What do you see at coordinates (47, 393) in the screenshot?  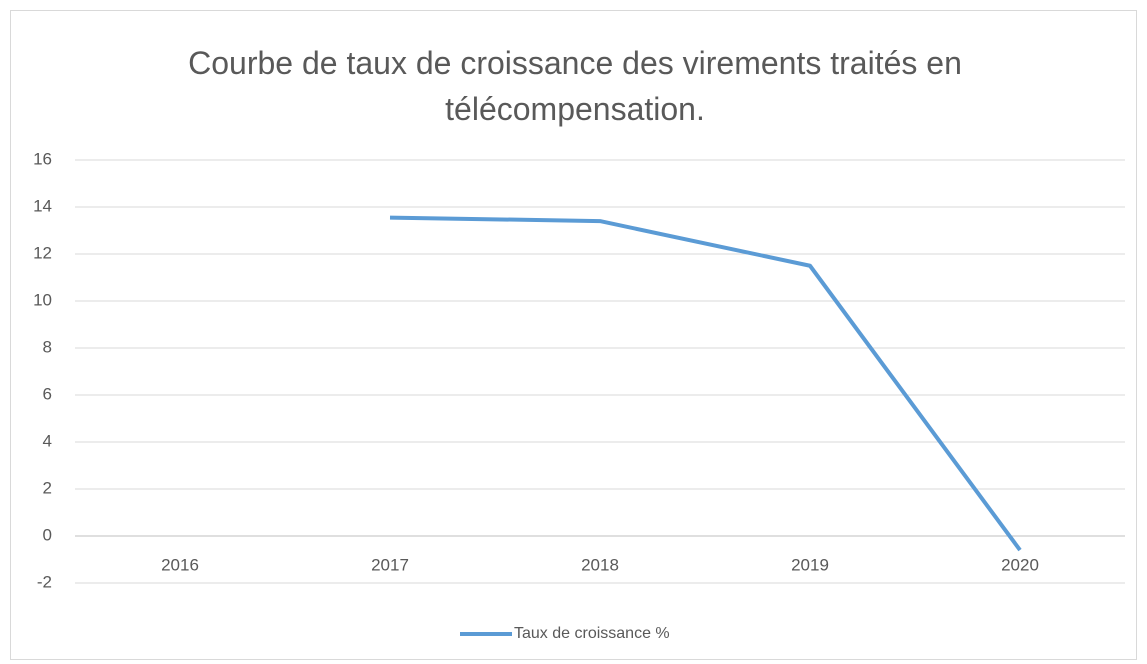 I see `y-tick-label: 6` at bounding box center [47, 393].